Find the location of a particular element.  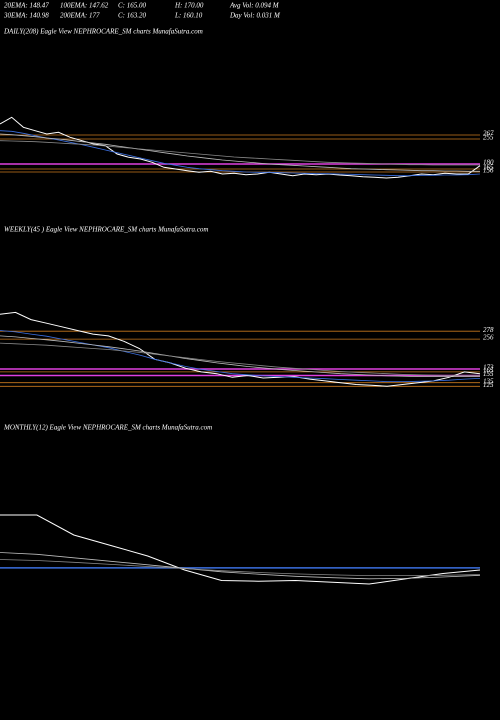

header-stat: L: 160.10 is located at coordinates (188, 16).